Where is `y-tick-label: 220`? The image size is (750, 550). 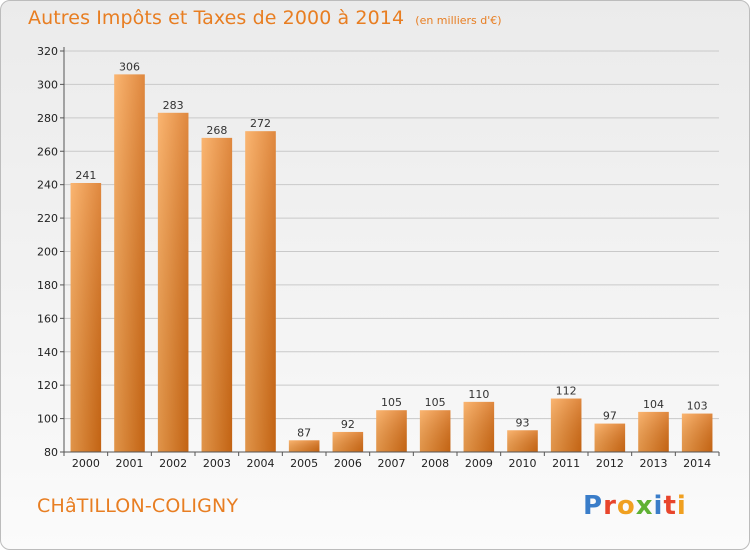 y-tick-label: 220 is located at coordinates (47, 218).